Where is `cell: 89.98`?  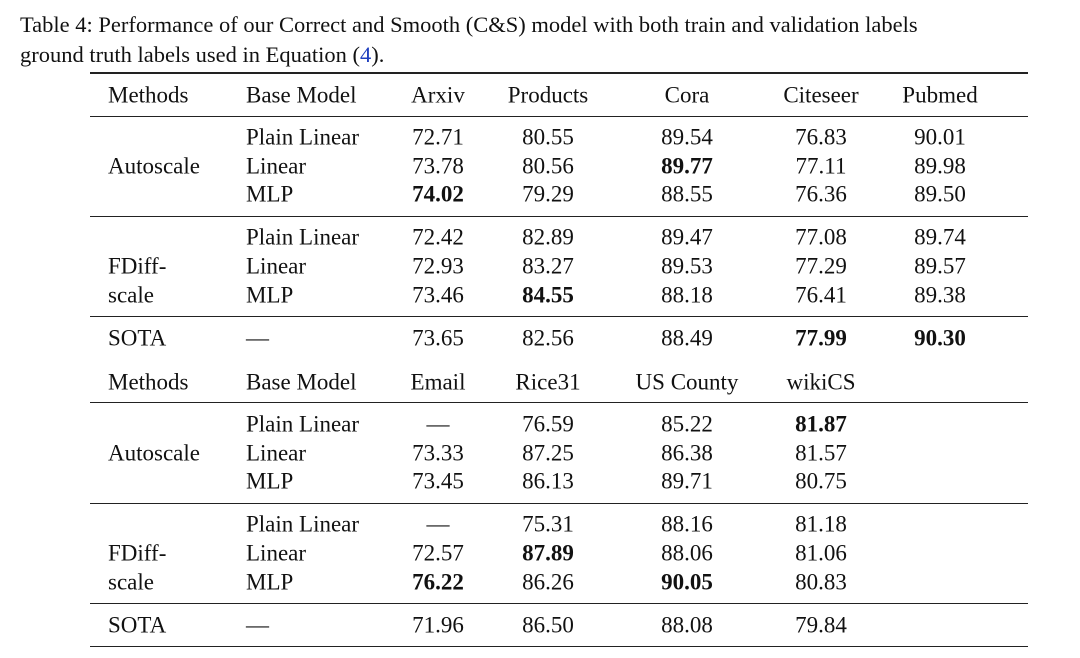 cell: 89.98 is located at coordinates (940, 166).